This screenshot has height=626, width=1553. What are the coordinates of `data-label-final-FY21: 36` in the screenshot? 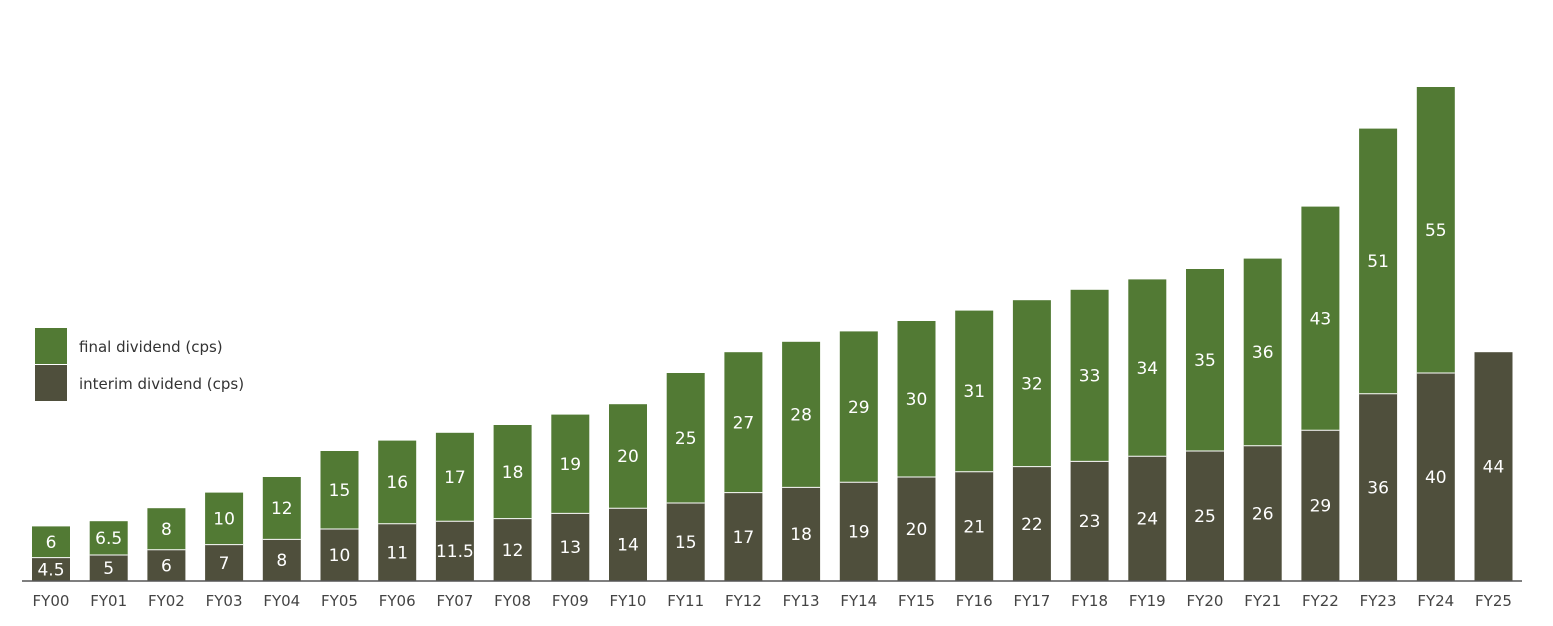 It's located at (1263, 353).